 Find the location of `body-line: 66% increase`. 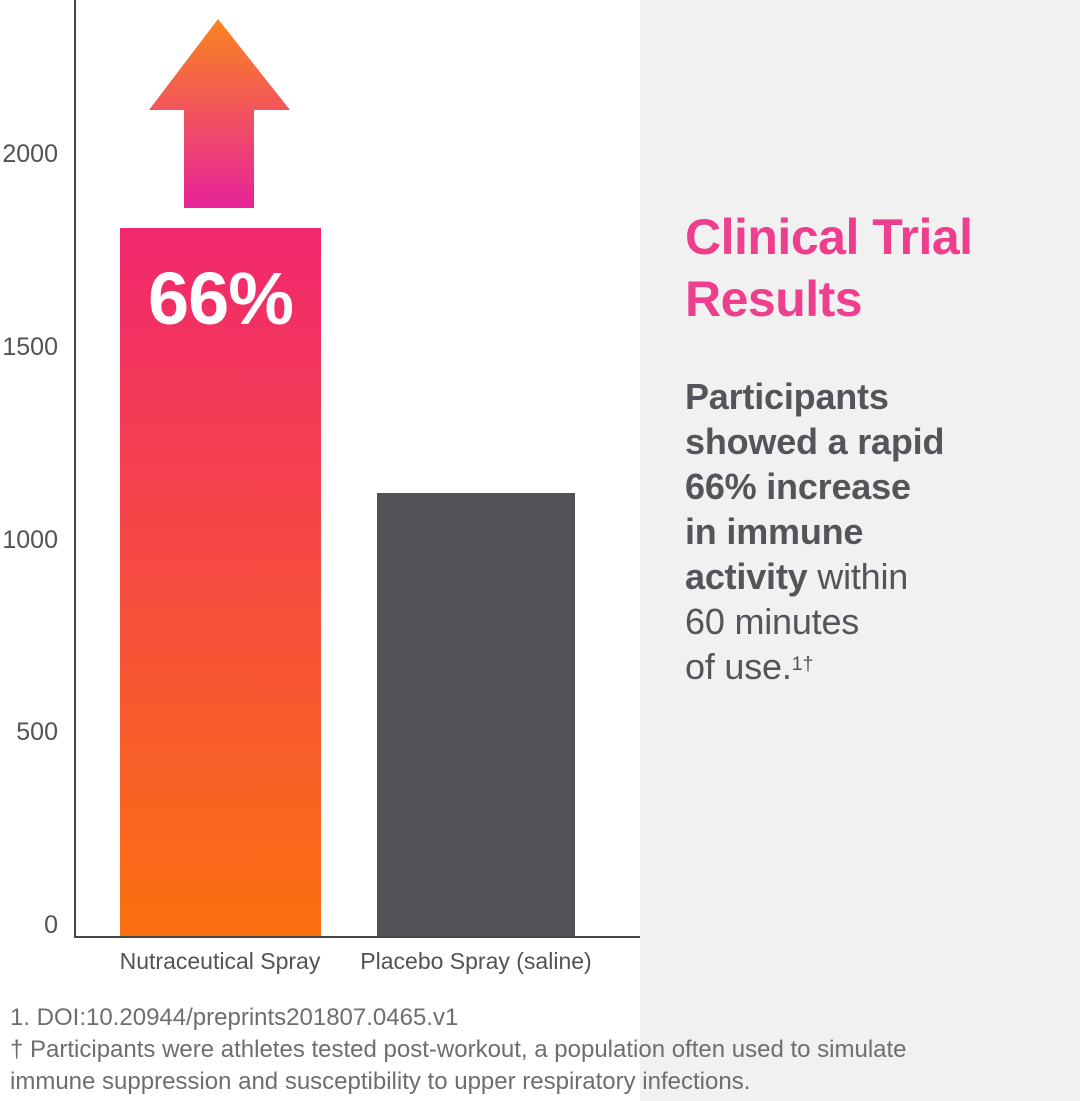

body-line: 66% increase is located at coordinates (798, 486).